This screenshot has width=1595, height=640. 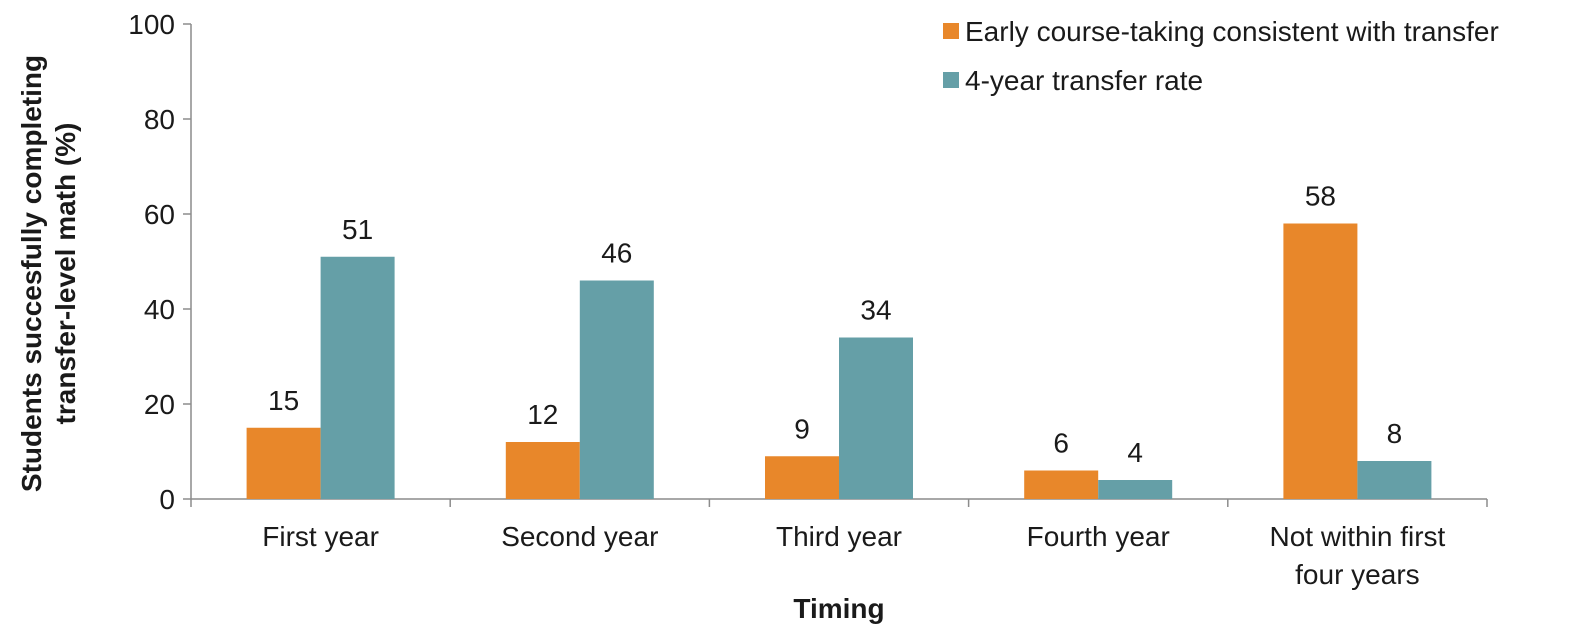 What do you see at coordinates (357, 229) in the screenshot?
I see `data-label: 51` at bounding box center [357, 229].